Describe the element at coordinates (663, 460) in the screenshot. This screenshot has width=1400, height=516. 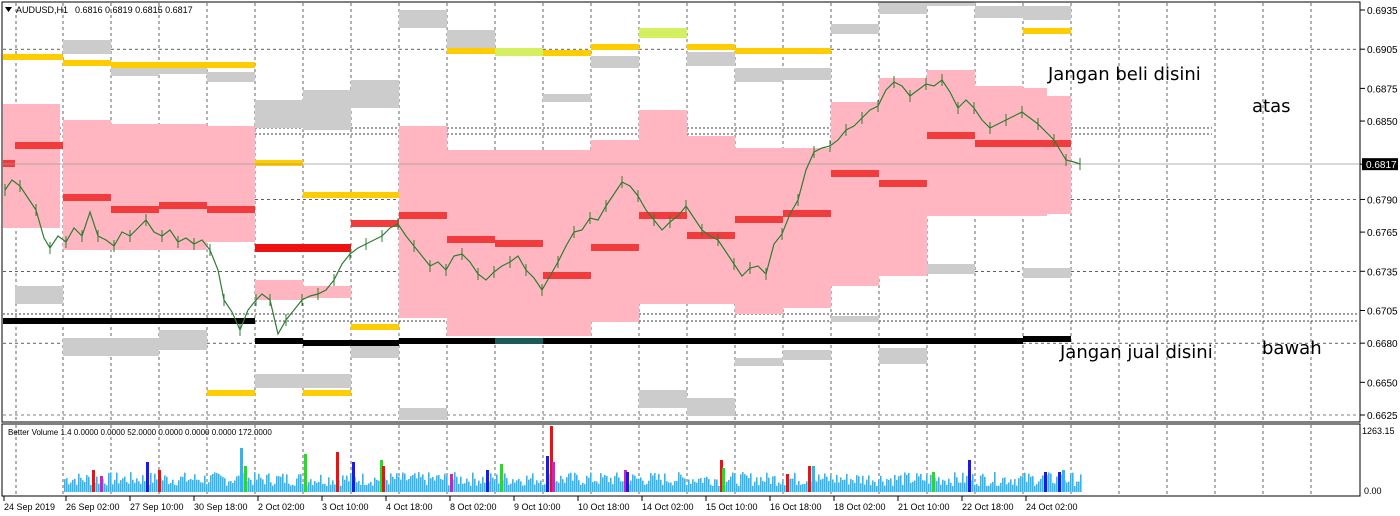
I see `better-volume-subwindow` at that location.